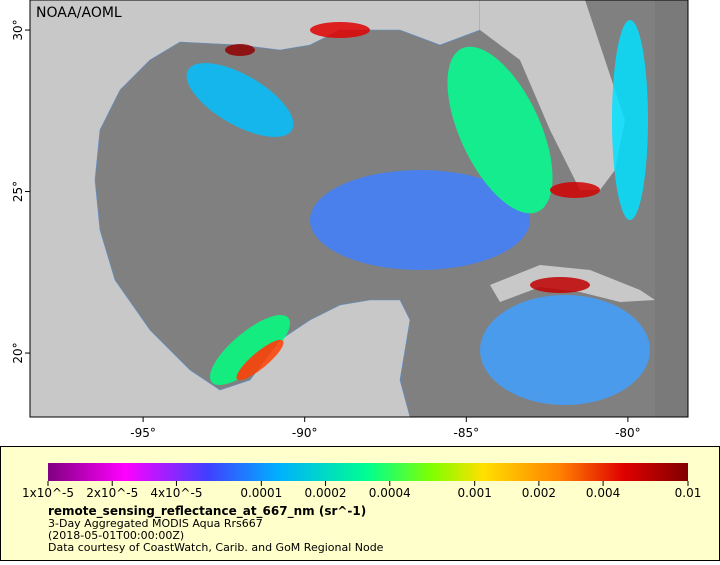 This screenshot has width=720, height=565. I want to click on colorbar-tick-label: 0.004, so click(603, 493).